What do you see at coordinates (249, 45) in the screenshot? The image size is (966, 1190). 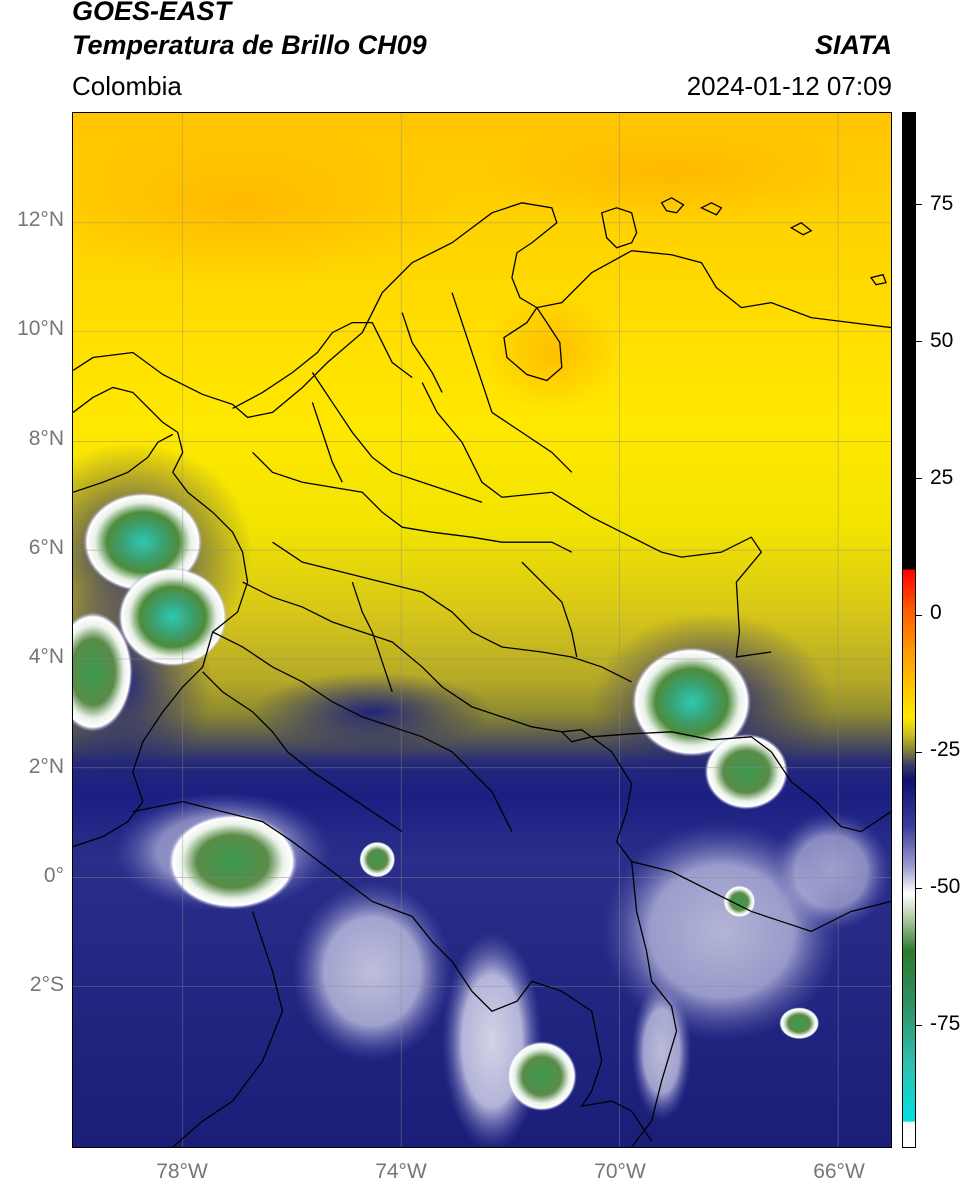 I see `product-title: Temperatura de Brillo CH09` at bounding box center [249, 45].